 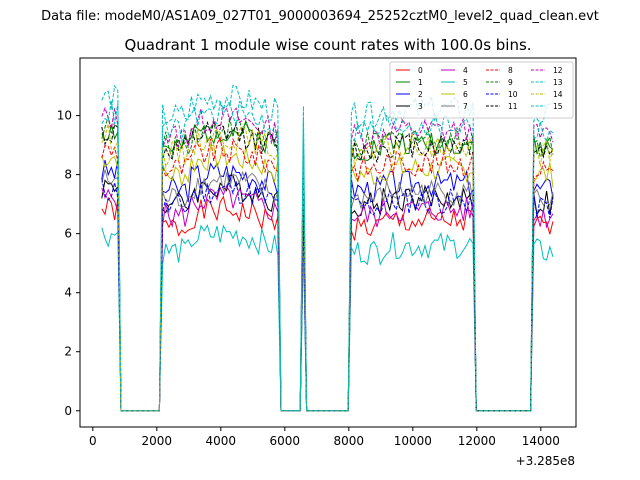 I want to click on legend-label-11: 11, so click(x=513, y=106).